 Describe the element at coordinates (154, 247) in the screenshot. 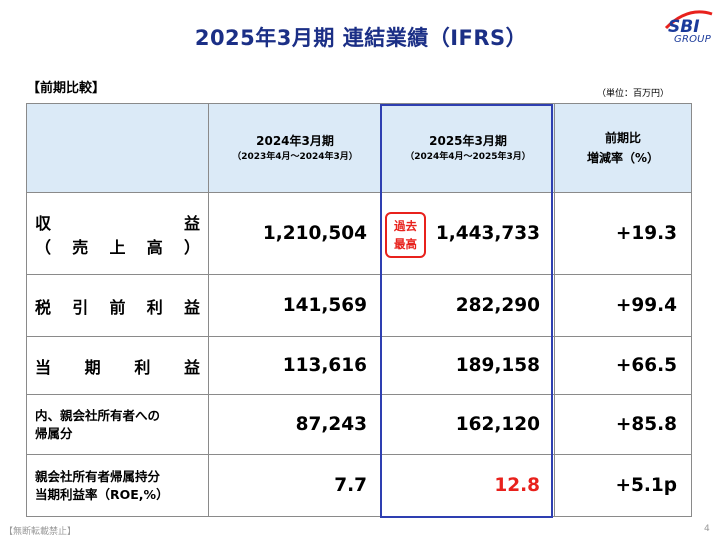

I see `label-char: 高` at that location.